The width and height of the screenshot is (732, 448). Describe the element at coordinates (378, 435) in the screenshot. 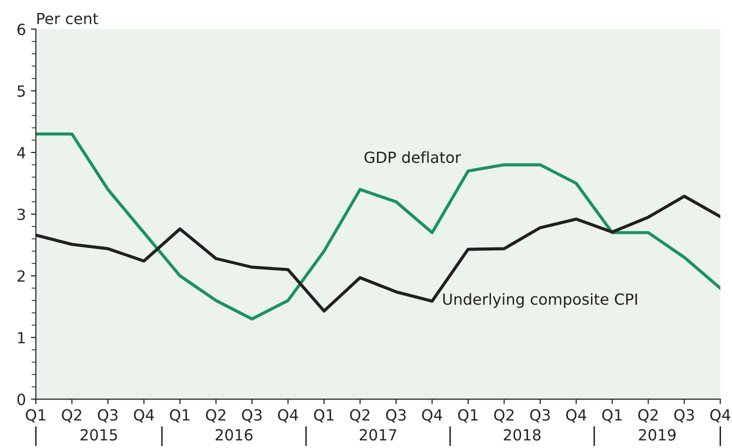

I see `text: 2017` at that location.